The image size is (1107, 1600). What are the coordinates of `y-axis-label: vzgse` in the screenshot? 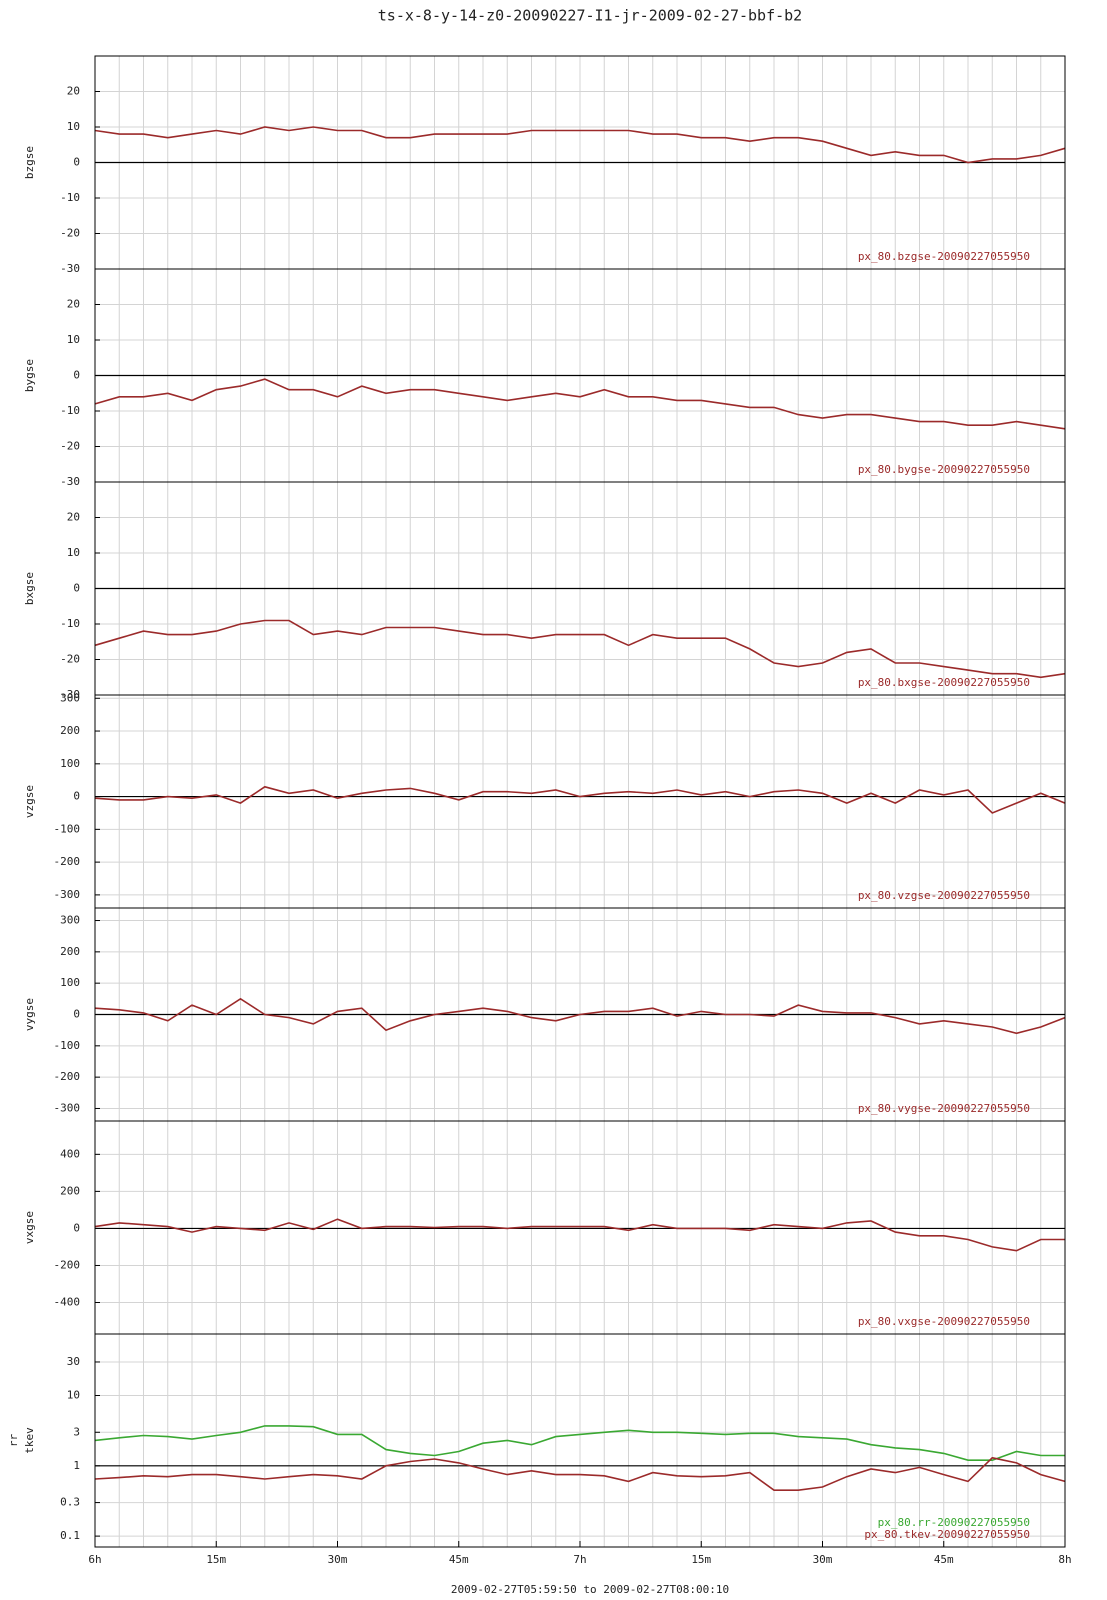 It's located at (29, 801).